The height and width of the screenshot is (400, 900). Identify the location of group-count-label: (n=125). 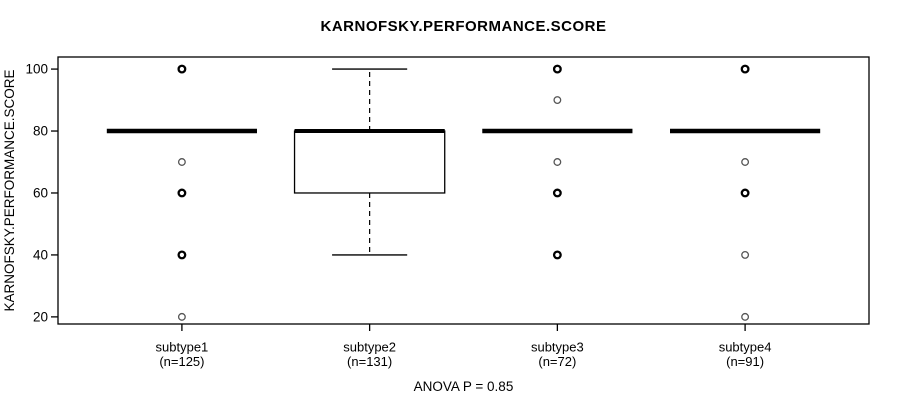
(181, 361).